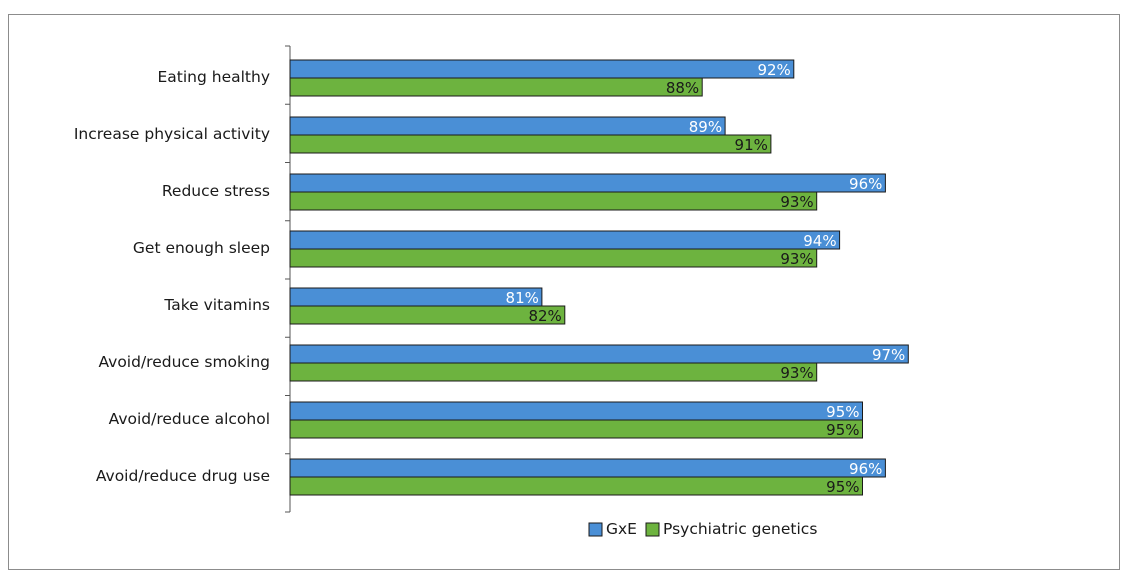 The width and height of the screenshot is (1125, 575). I want to click on legend: GxE Psychiatric genetics, so click(702, 529).